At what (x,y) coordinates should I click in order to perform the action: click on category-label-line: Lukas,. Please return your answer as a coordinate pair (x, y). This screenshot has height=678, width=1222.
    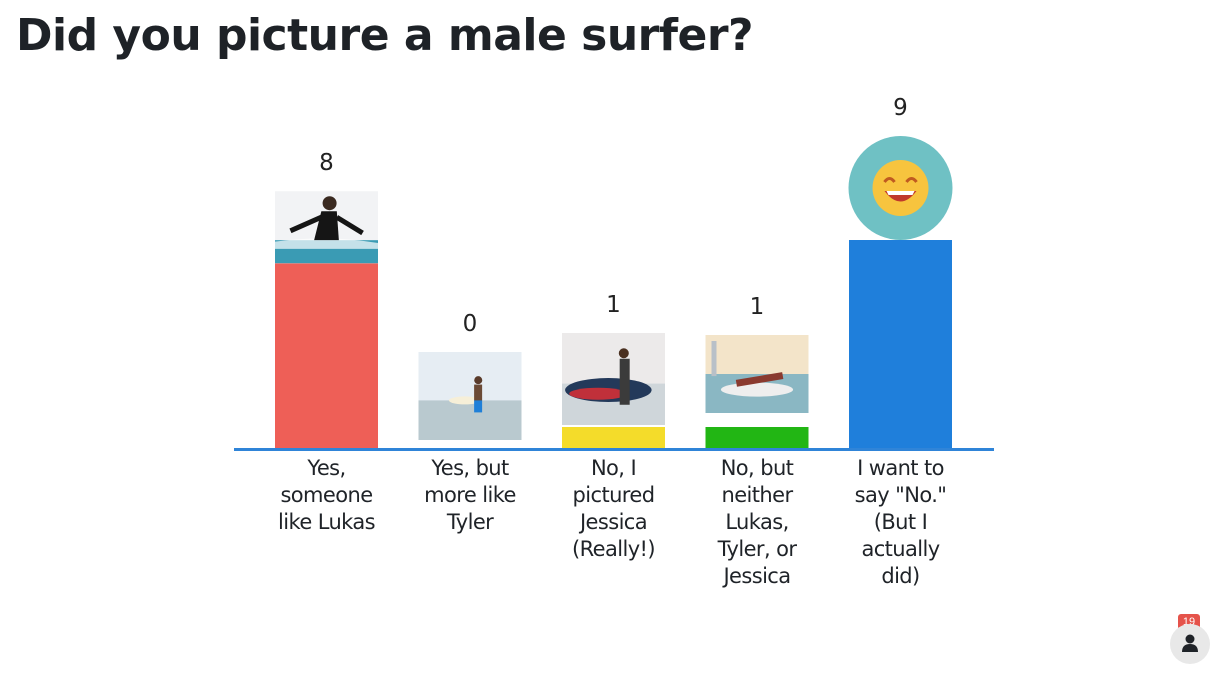
    Looking at the image, I should click on (757, 522).